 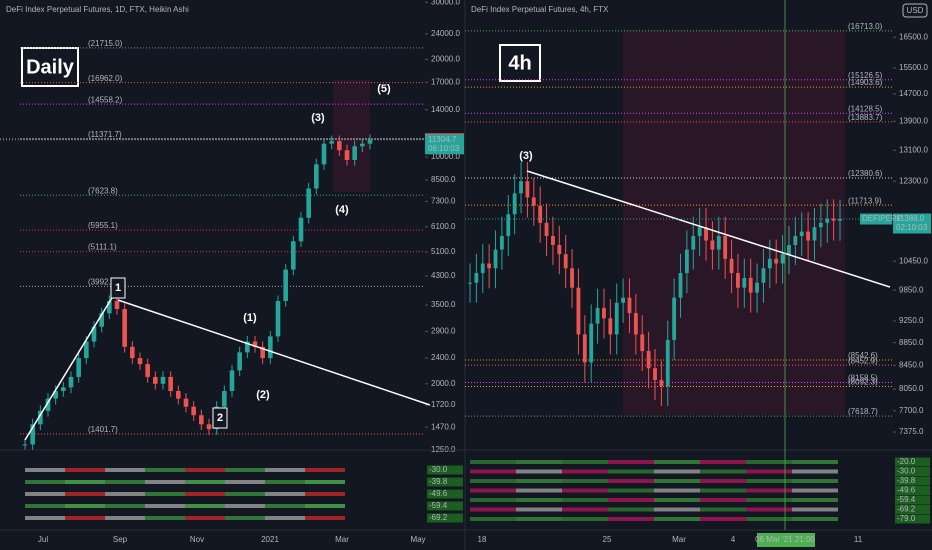 I want to click on level-label: (12380.6), so click(x=865, y=173).